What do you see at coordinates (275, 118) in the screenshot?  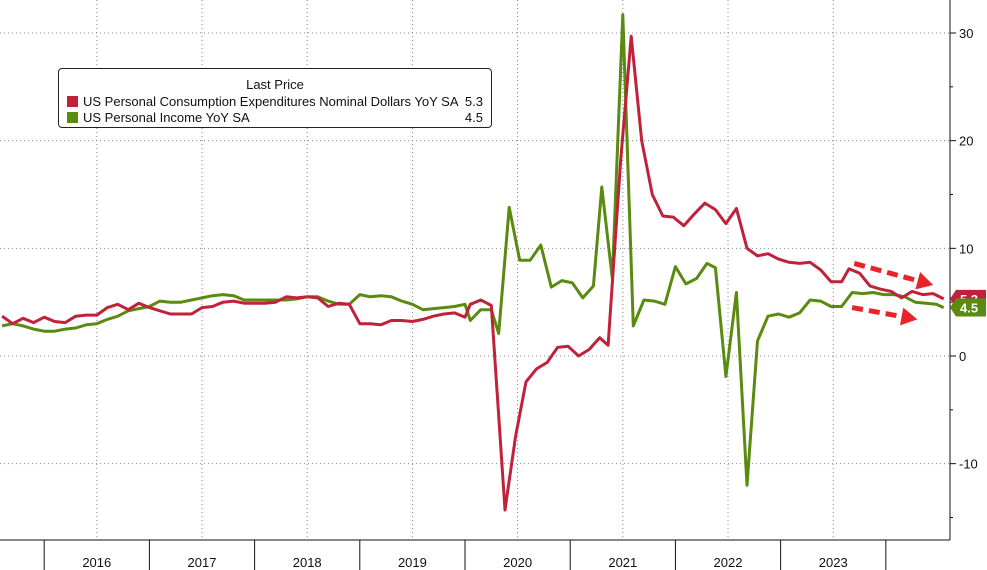 I see `legend-entry-income: US Personal Income YoY SA 4.5` at bounding box center [275, 118].